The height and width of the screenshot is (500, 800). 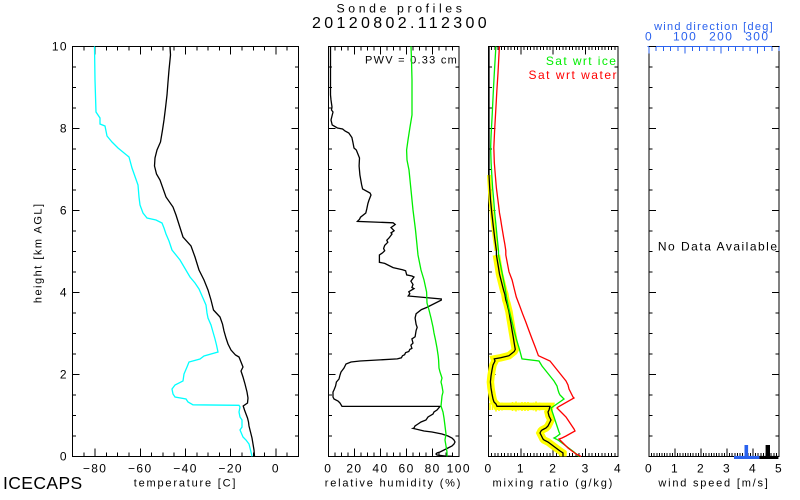 What do you see at coordinates (39, 252) in the screenshot?
I see `svg-text: height [km AGL]` at bounding box center [39, 252].